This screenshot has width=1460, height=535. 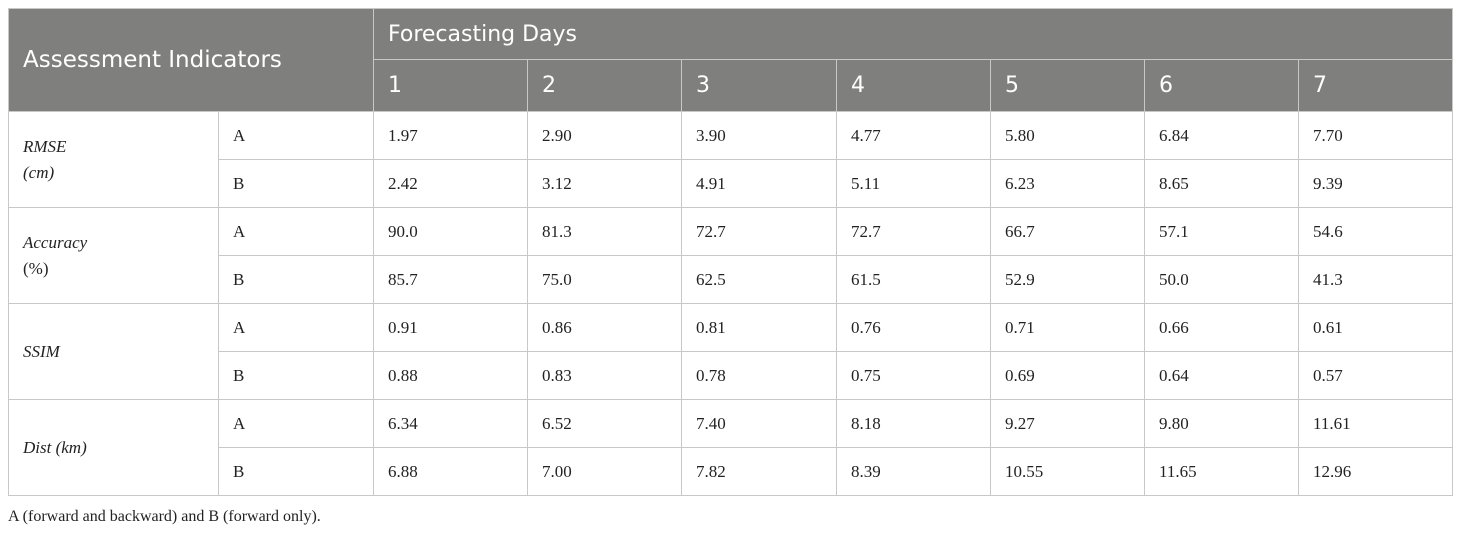 I want to click on value-cell: 11.61, so click(x=1375, y=423).